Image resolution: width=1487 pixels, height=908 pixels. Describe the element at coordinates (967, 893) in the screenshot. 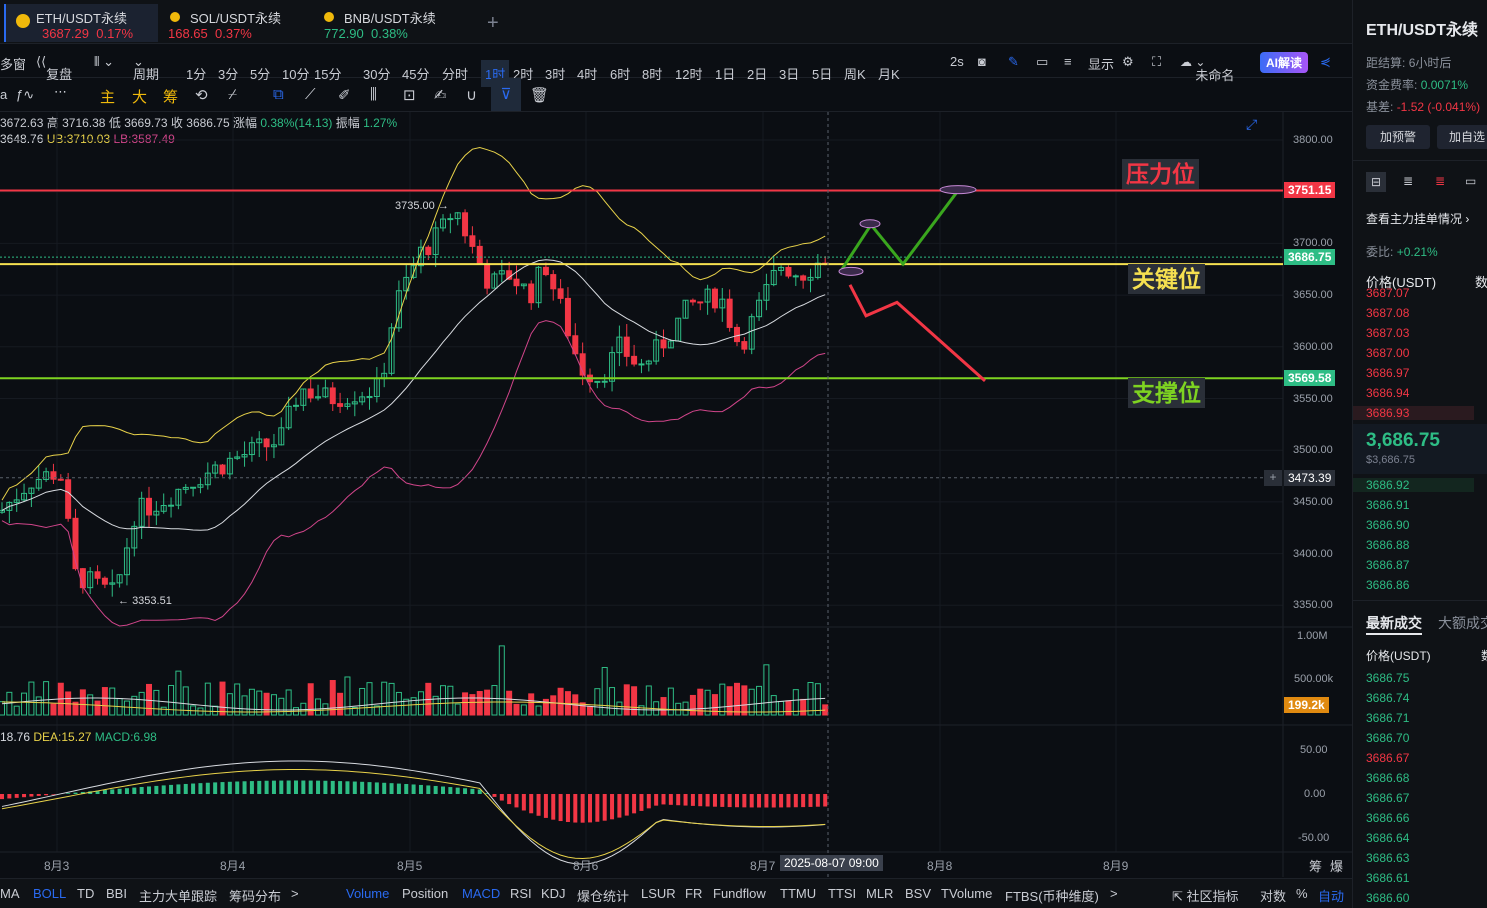

I see `indicator-TVolume: TVolume` at that location.